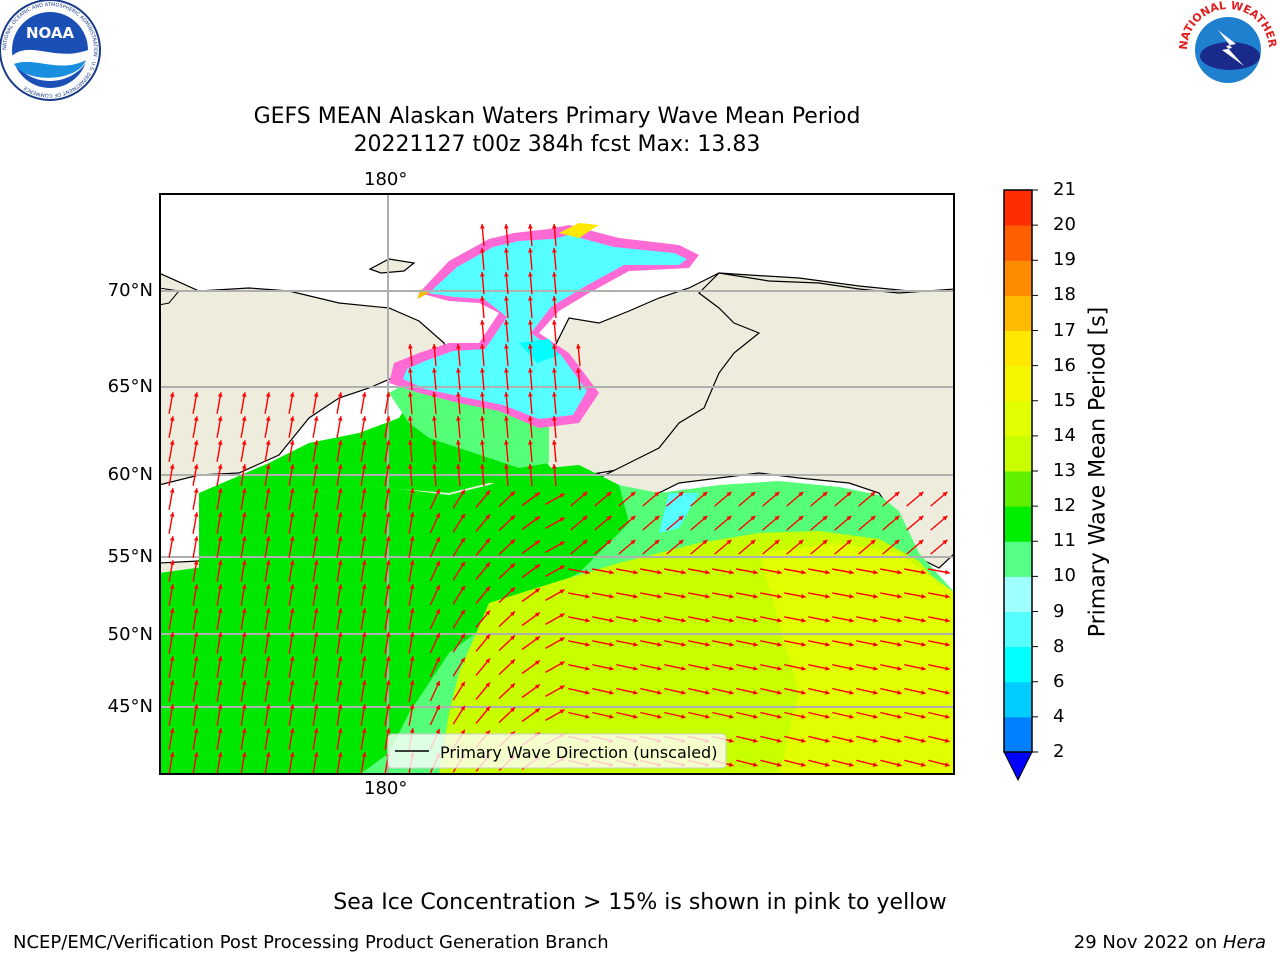  I want to click on colorbar-segment, so click(1018, 418).